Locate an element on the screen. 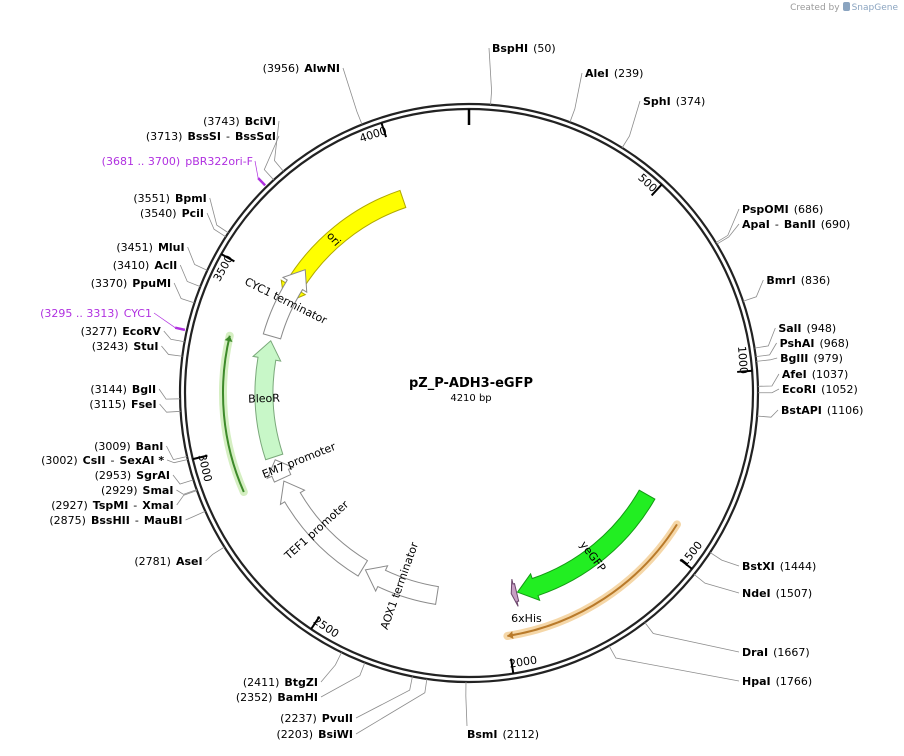  site-label-bsphi: BspHI (50) is located at coordinates (524, 48).